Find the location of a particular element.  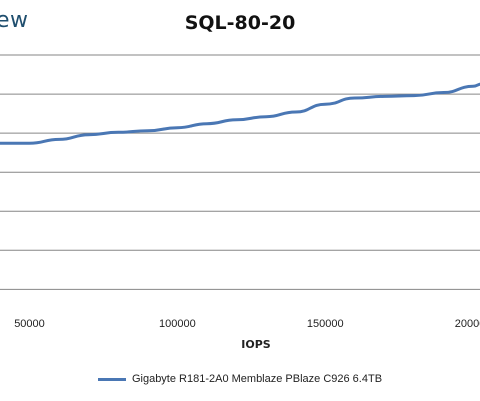

chart-title: SQL-80-20 is located at coordinates (240, 23).